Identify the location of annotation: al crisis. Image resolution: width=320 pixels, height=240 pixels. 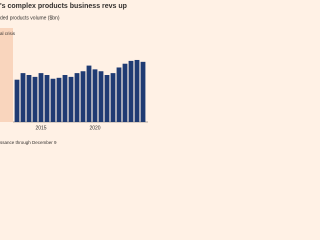
(8, 33).